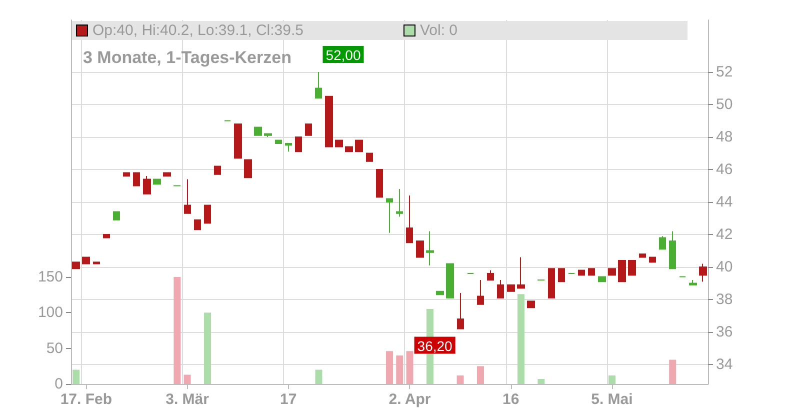  What do you see at coordinates (54, 348) in the screenshot?
I see `y2-tick-label: 50` at bounding box center [54, 348].